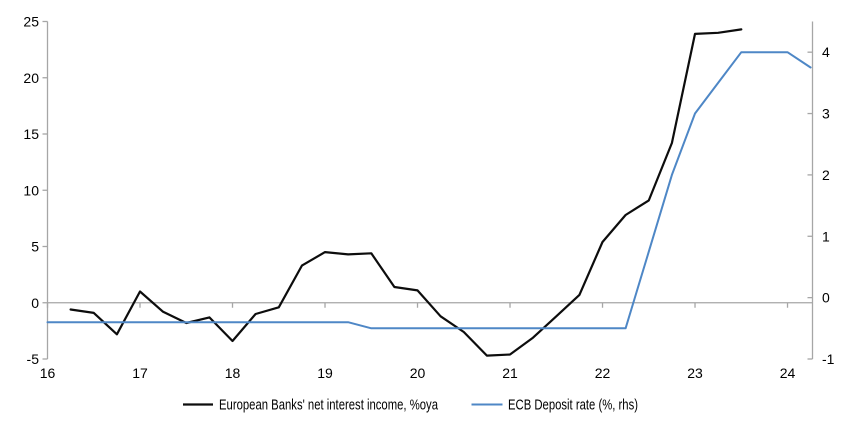 The width and height of the screenshot is (852, 427). What do you see at coordinates (826, 298) in the screenshot?
I see `y-right-tick-label-0: 0` at bounding box center [826, 298].